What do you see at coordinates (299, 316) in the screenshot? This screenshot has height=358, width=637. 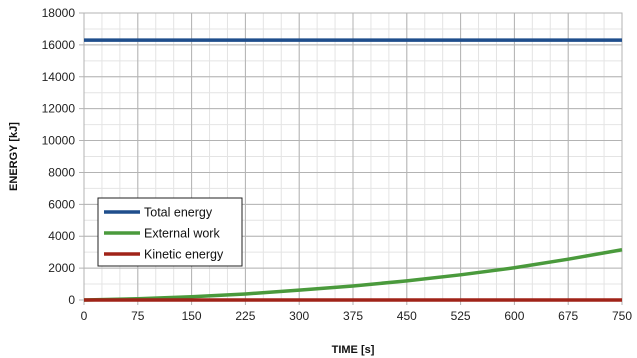 I see `x-tick-label: 300` at bounding box center [299, 316].